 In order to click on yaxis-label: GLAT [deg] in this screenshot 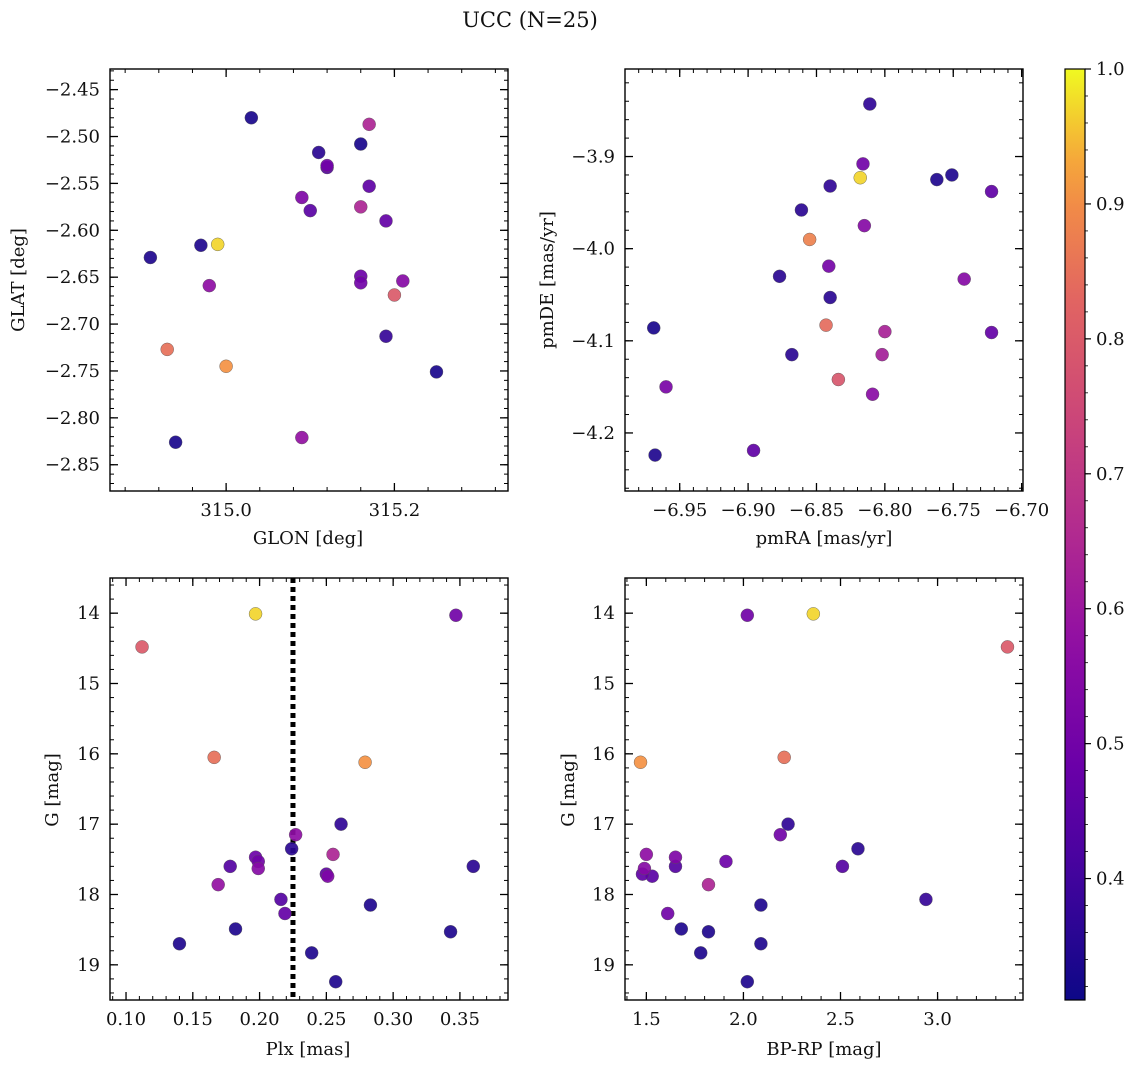, I will do `click(18, 280)`.